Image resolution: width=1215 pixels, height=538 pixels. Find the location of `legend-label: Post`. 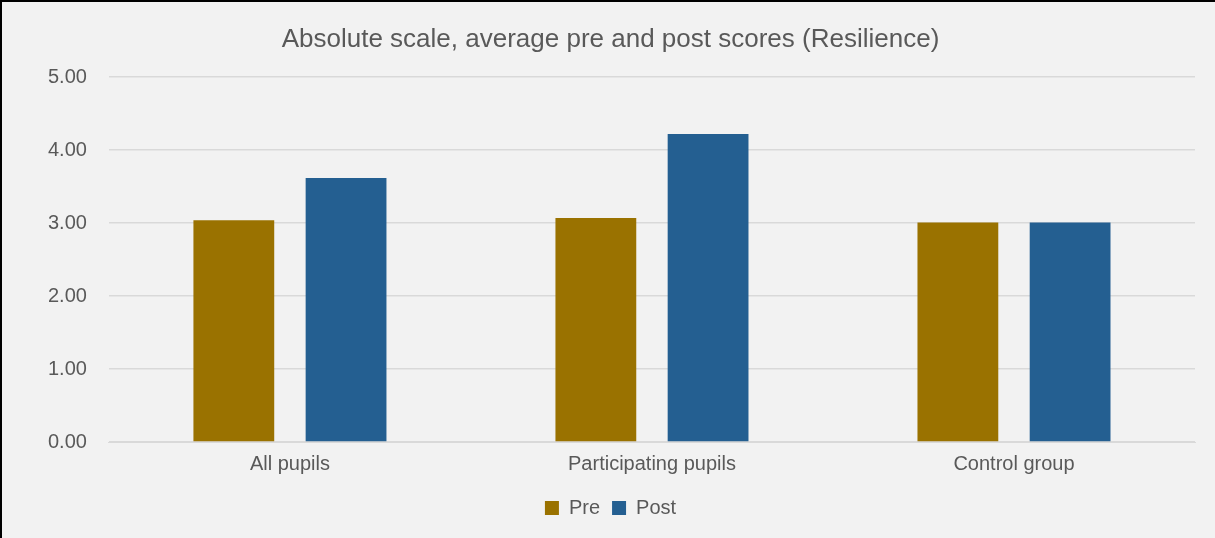

legend-label: Post is located at coordinates (656, 506).